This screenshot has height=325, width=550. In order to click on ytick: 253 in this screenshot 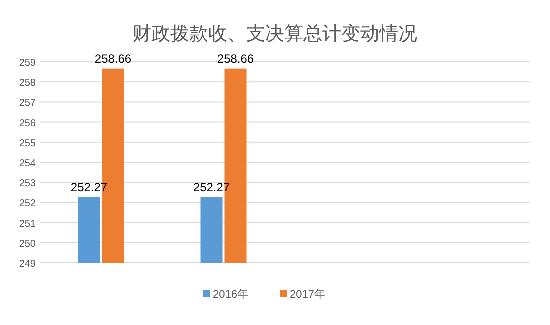, I will do `click(27, 184)`.